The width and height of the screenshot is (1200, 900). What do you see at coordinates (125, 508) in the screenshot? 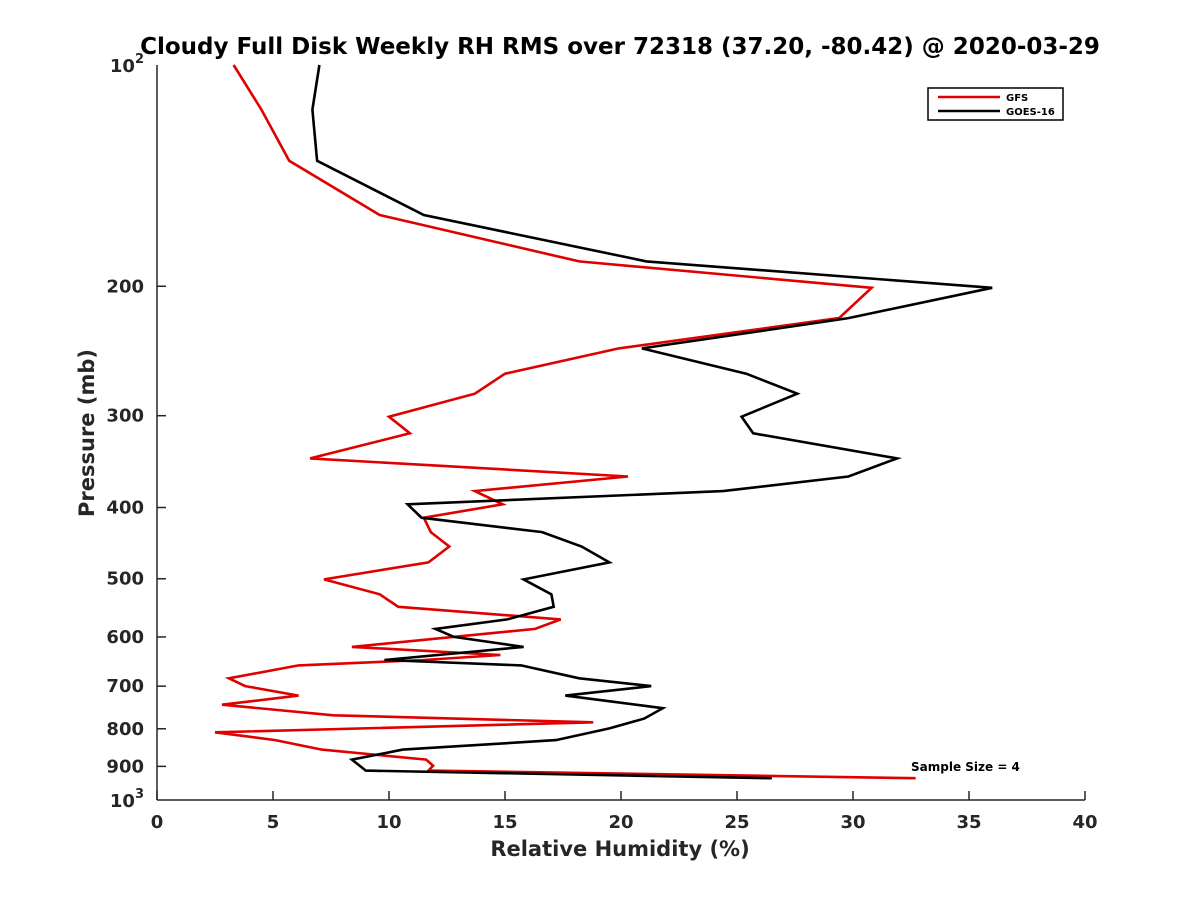
I see `y-tick-label-400: 400` at bounding box center [125, 508].